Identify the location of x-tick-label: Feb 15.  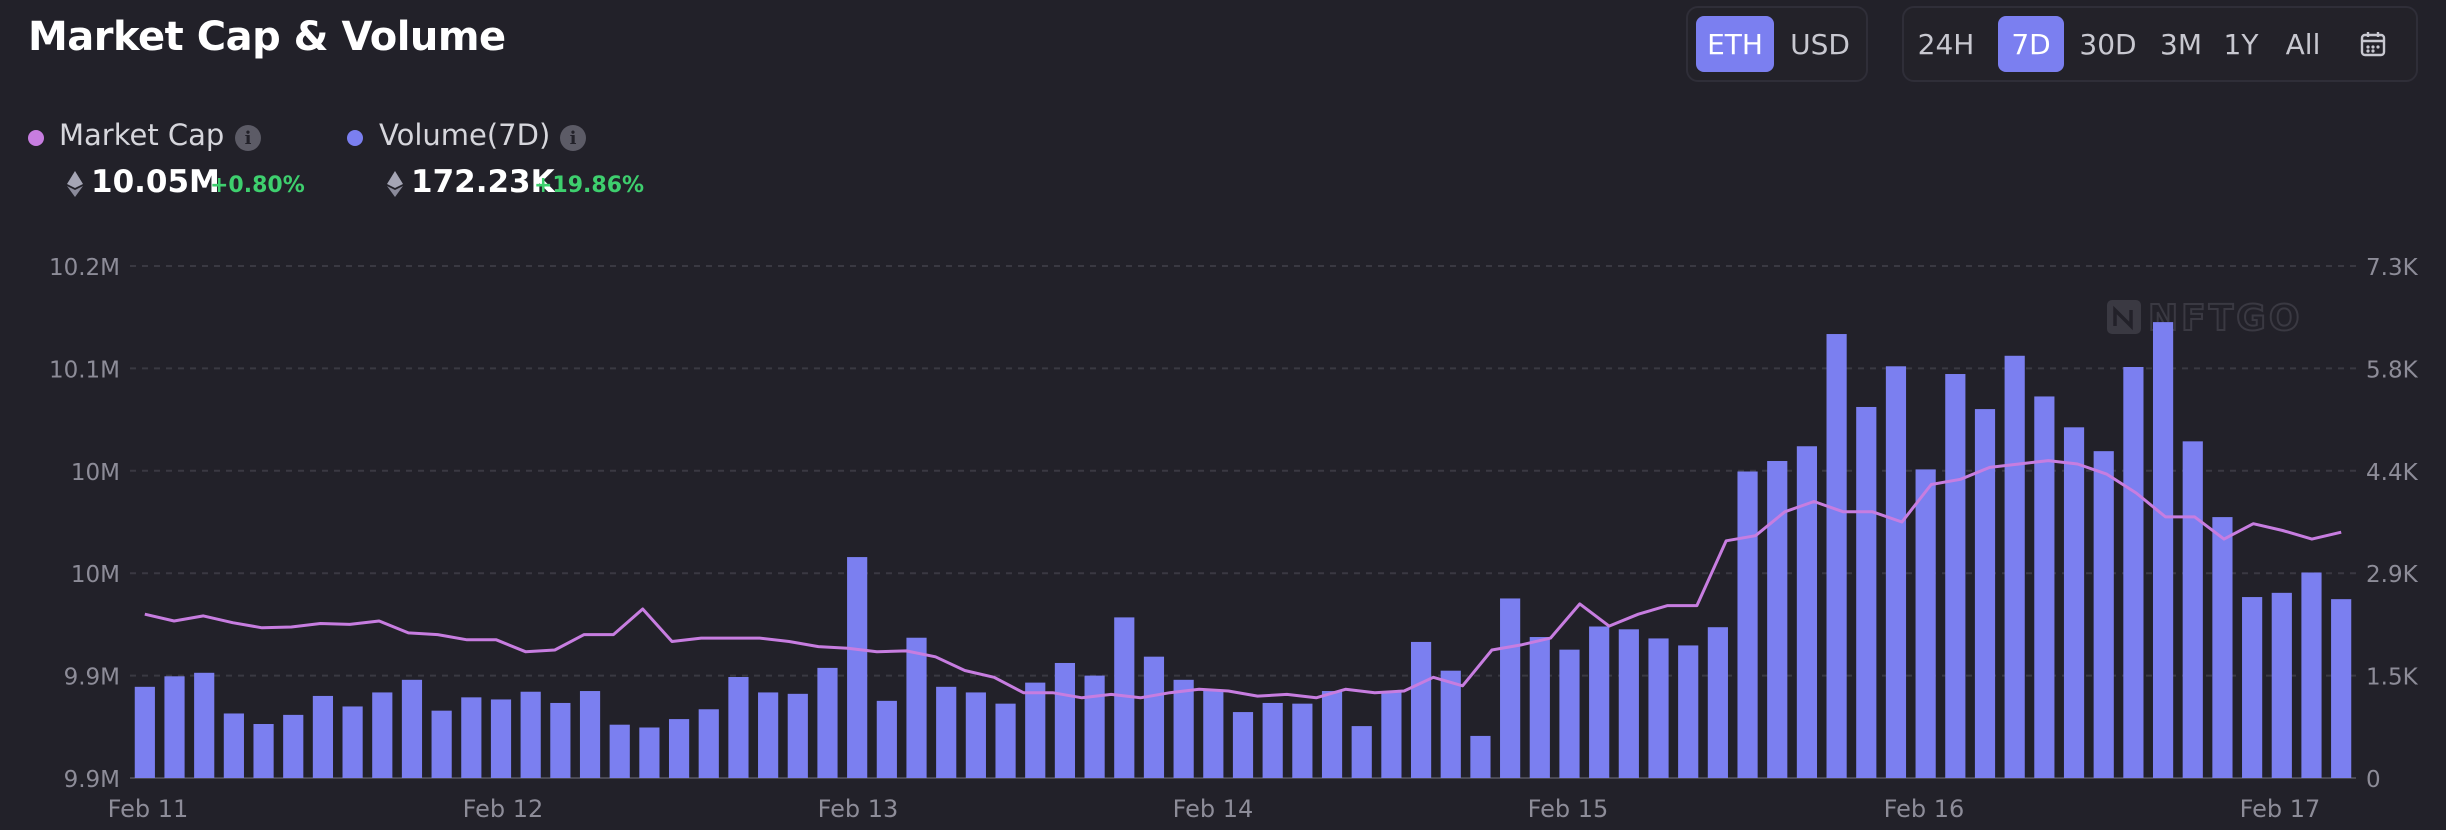
(1568, 809).